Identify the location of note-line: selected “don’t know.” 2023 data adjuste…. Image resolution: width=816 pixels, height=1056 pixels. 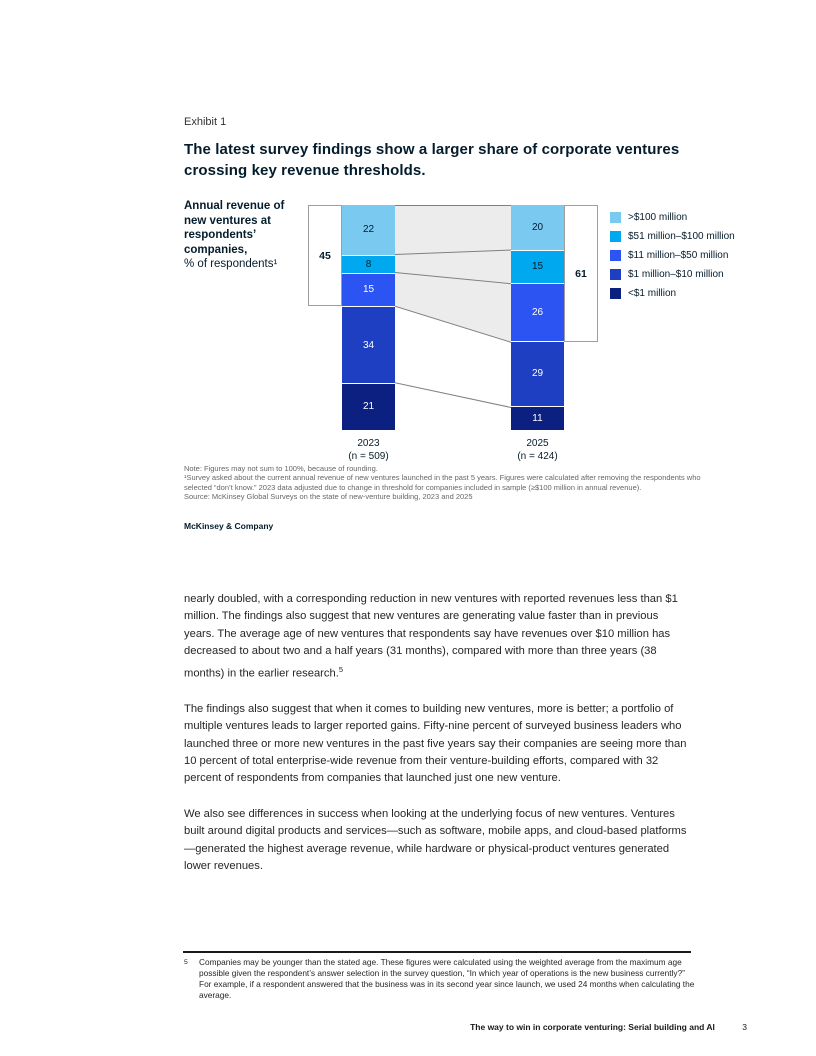
(413, 487).